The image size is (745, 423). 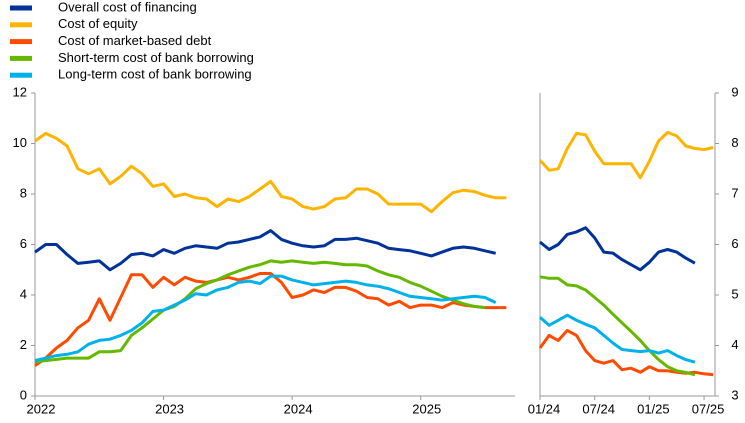 I want to click on x-tick-label: 07/24, so click(x=598, y=408).